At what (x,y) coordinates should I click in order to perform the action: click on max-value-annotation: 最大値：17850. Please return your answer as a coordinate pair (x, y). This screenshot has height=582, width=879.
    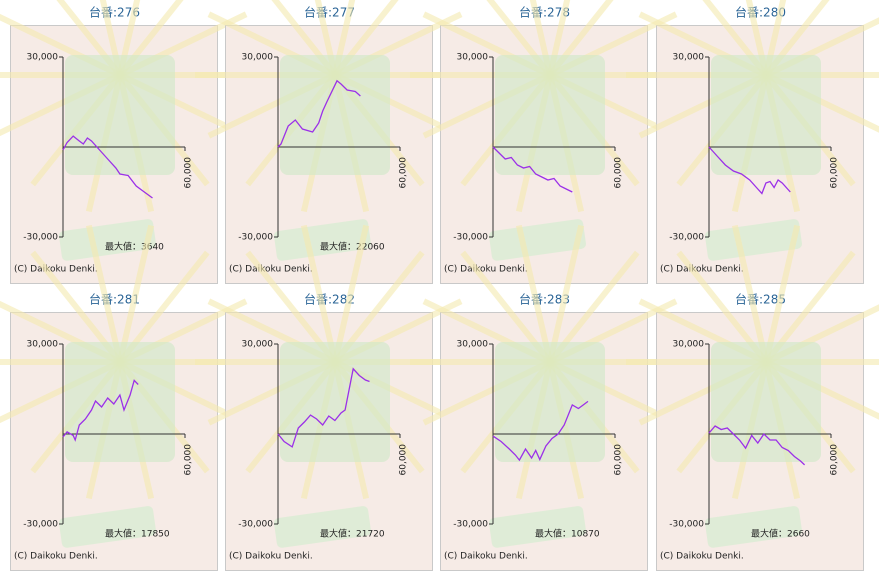
    Looking at the image, I should click on (137, 534).